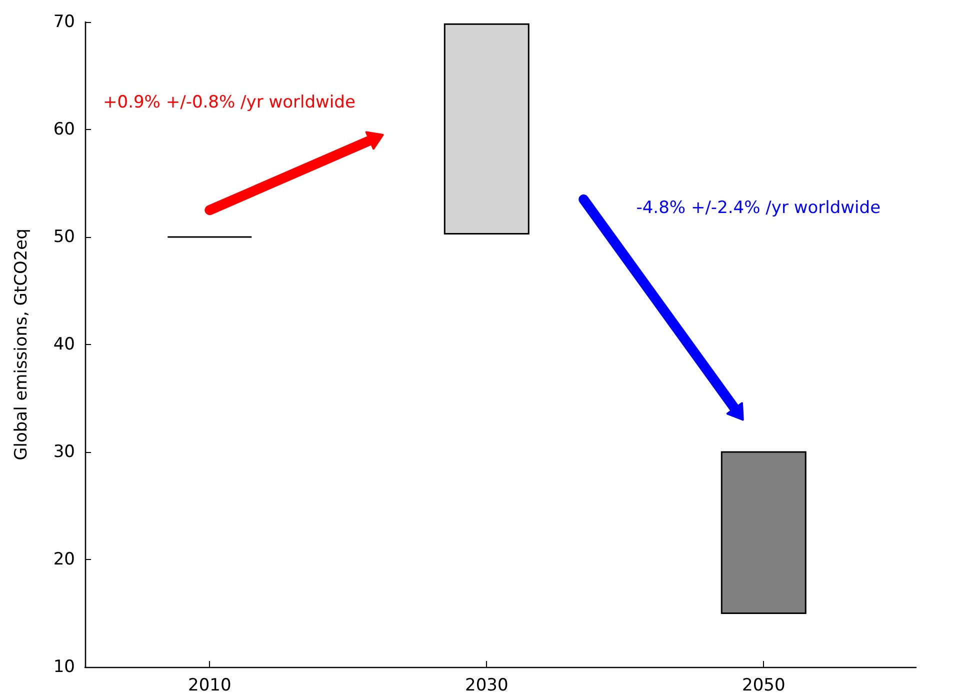 The image size is (961, 695). I want to click on y-tick-label: 60, so click(64, 130).